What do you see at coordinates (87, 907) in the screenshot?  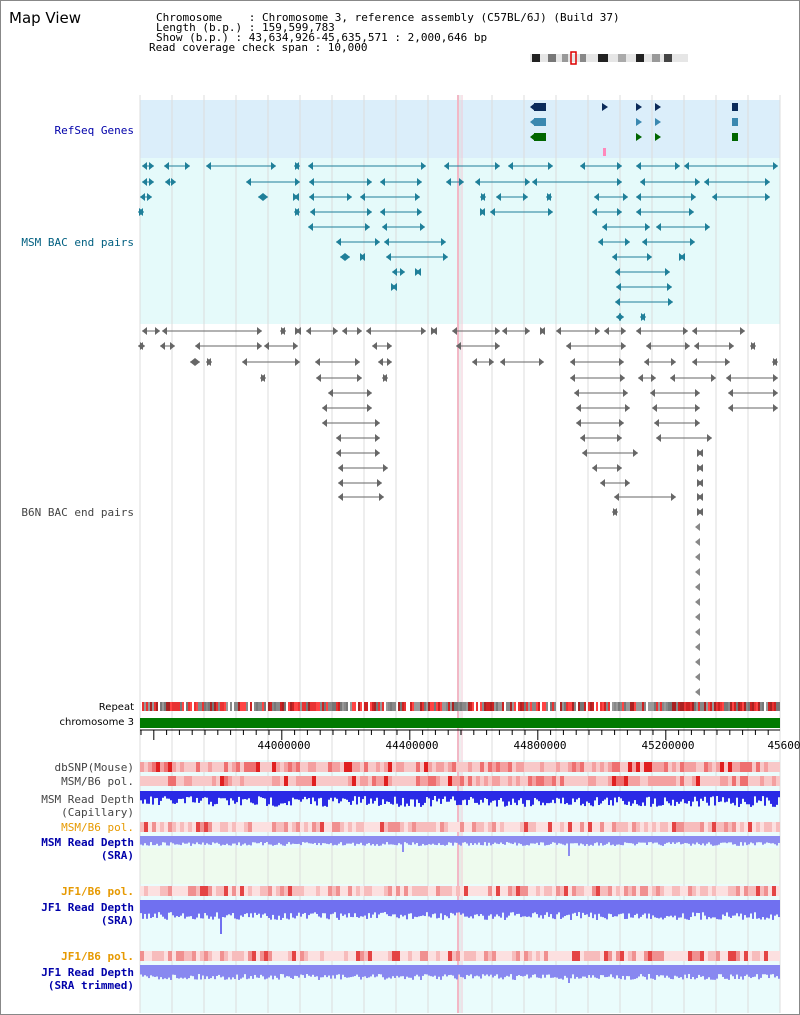 I see `jf1-read-depth-sra-label: JF1 Read Depth` at bounding box center [87, 907].